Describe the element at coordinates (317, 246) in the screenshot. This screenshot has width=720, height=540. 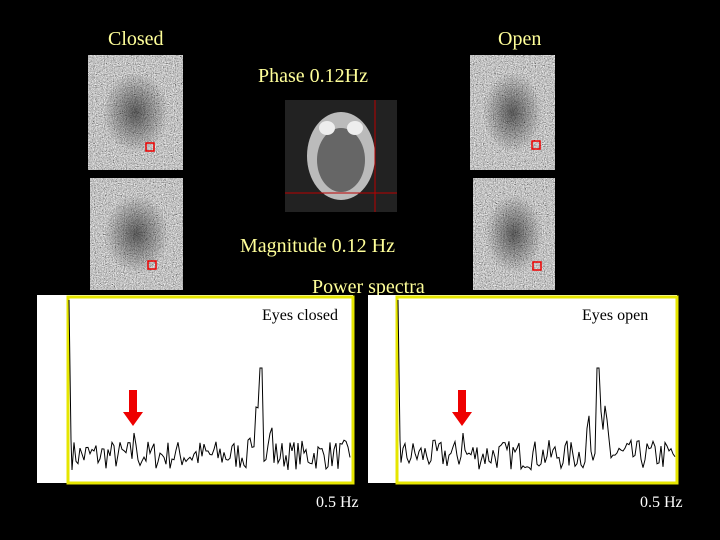
I see `label-magnitude: Magnitude 0.12 Hz` at that location.